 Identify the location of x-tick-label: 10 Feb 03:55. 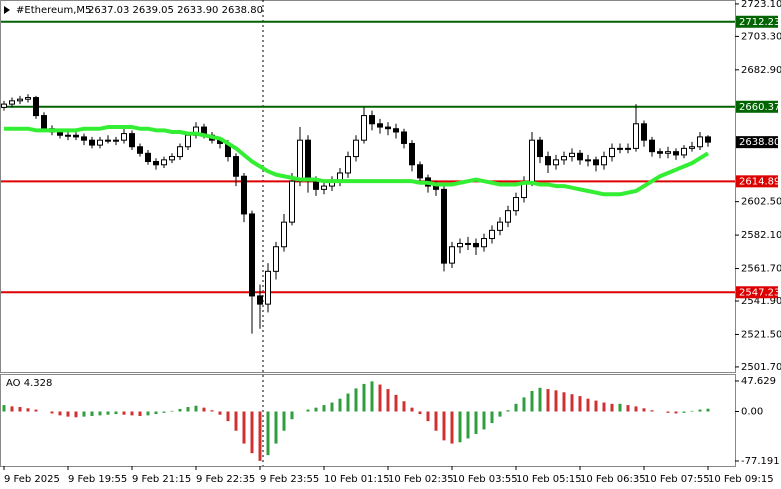
(485, 479).